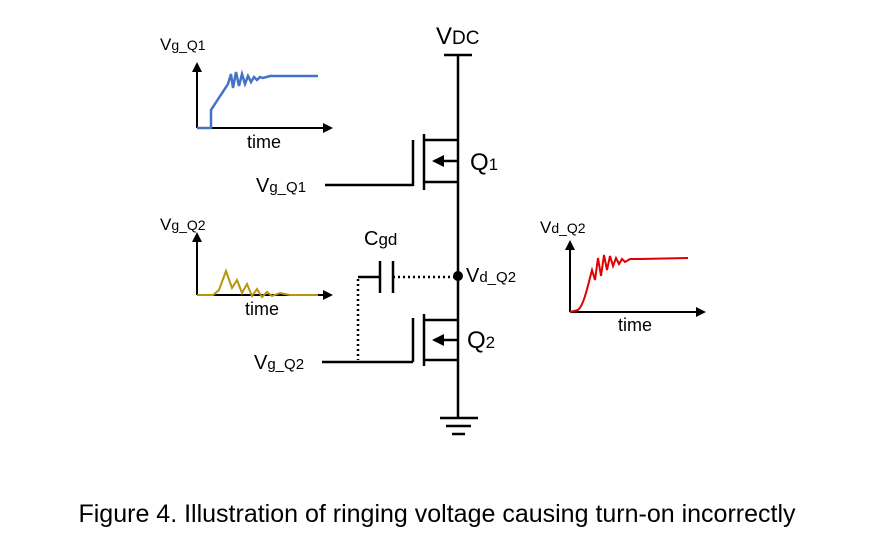 This screenshot has width=875, height=547. I want to click on graph: Vg_Q1 time, so click(246, 93).